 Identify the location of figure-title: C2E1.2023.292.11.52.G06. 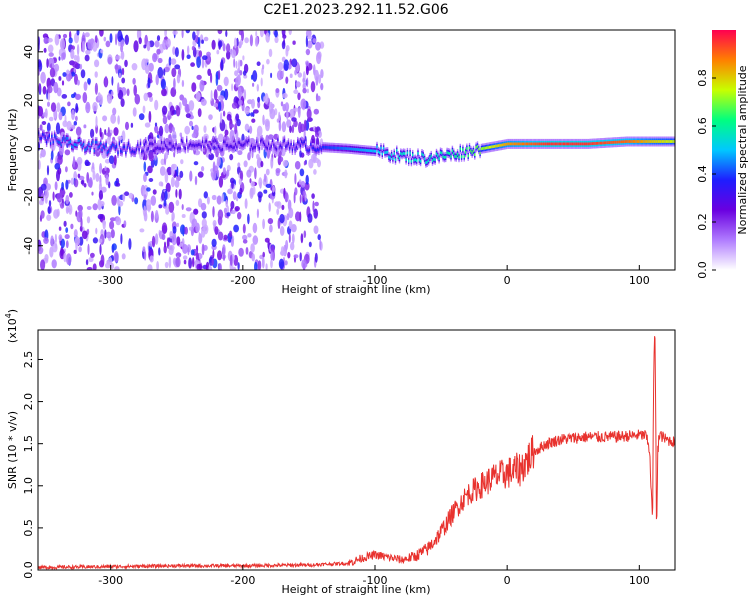
(355, 10).